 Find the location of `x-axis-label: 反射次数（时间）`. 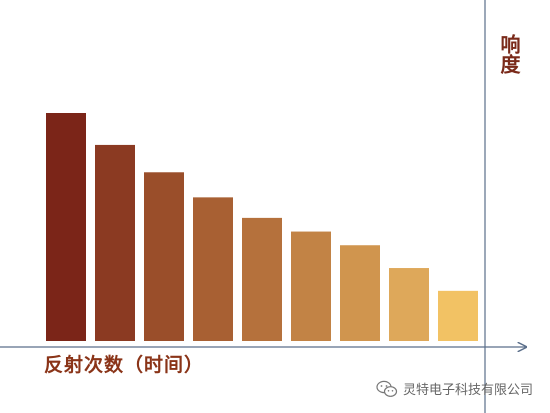

x-axis-label: 反射次数（时间） is located at coordinates (124, 365).